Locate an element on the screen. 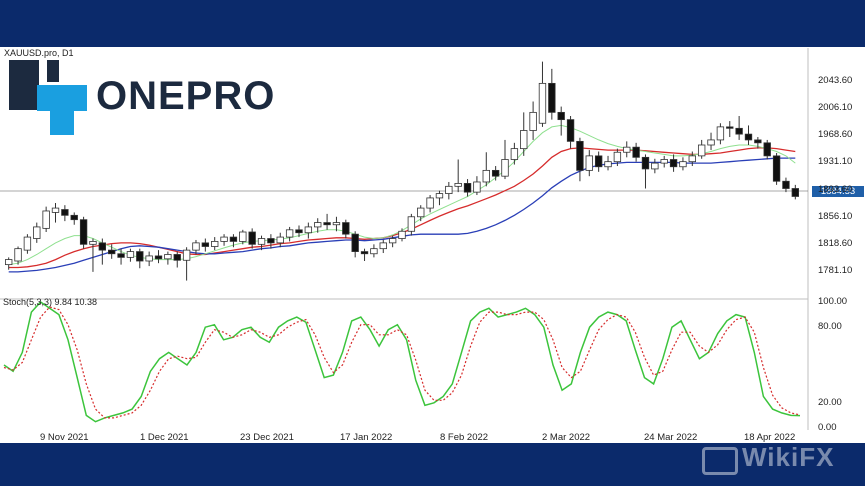 This screenshot has height=486, width=865. date-tick-label: 1 Dec 2021 is located at coordinates (164, 437).